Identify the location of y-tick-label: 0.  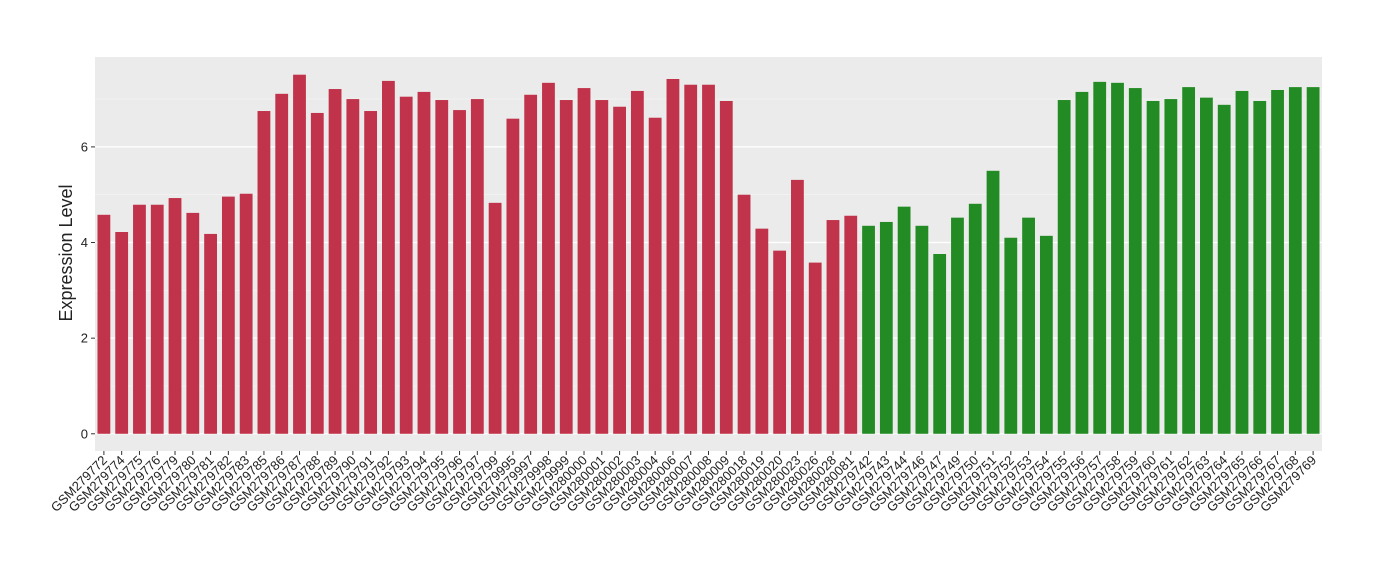
(84, 433).